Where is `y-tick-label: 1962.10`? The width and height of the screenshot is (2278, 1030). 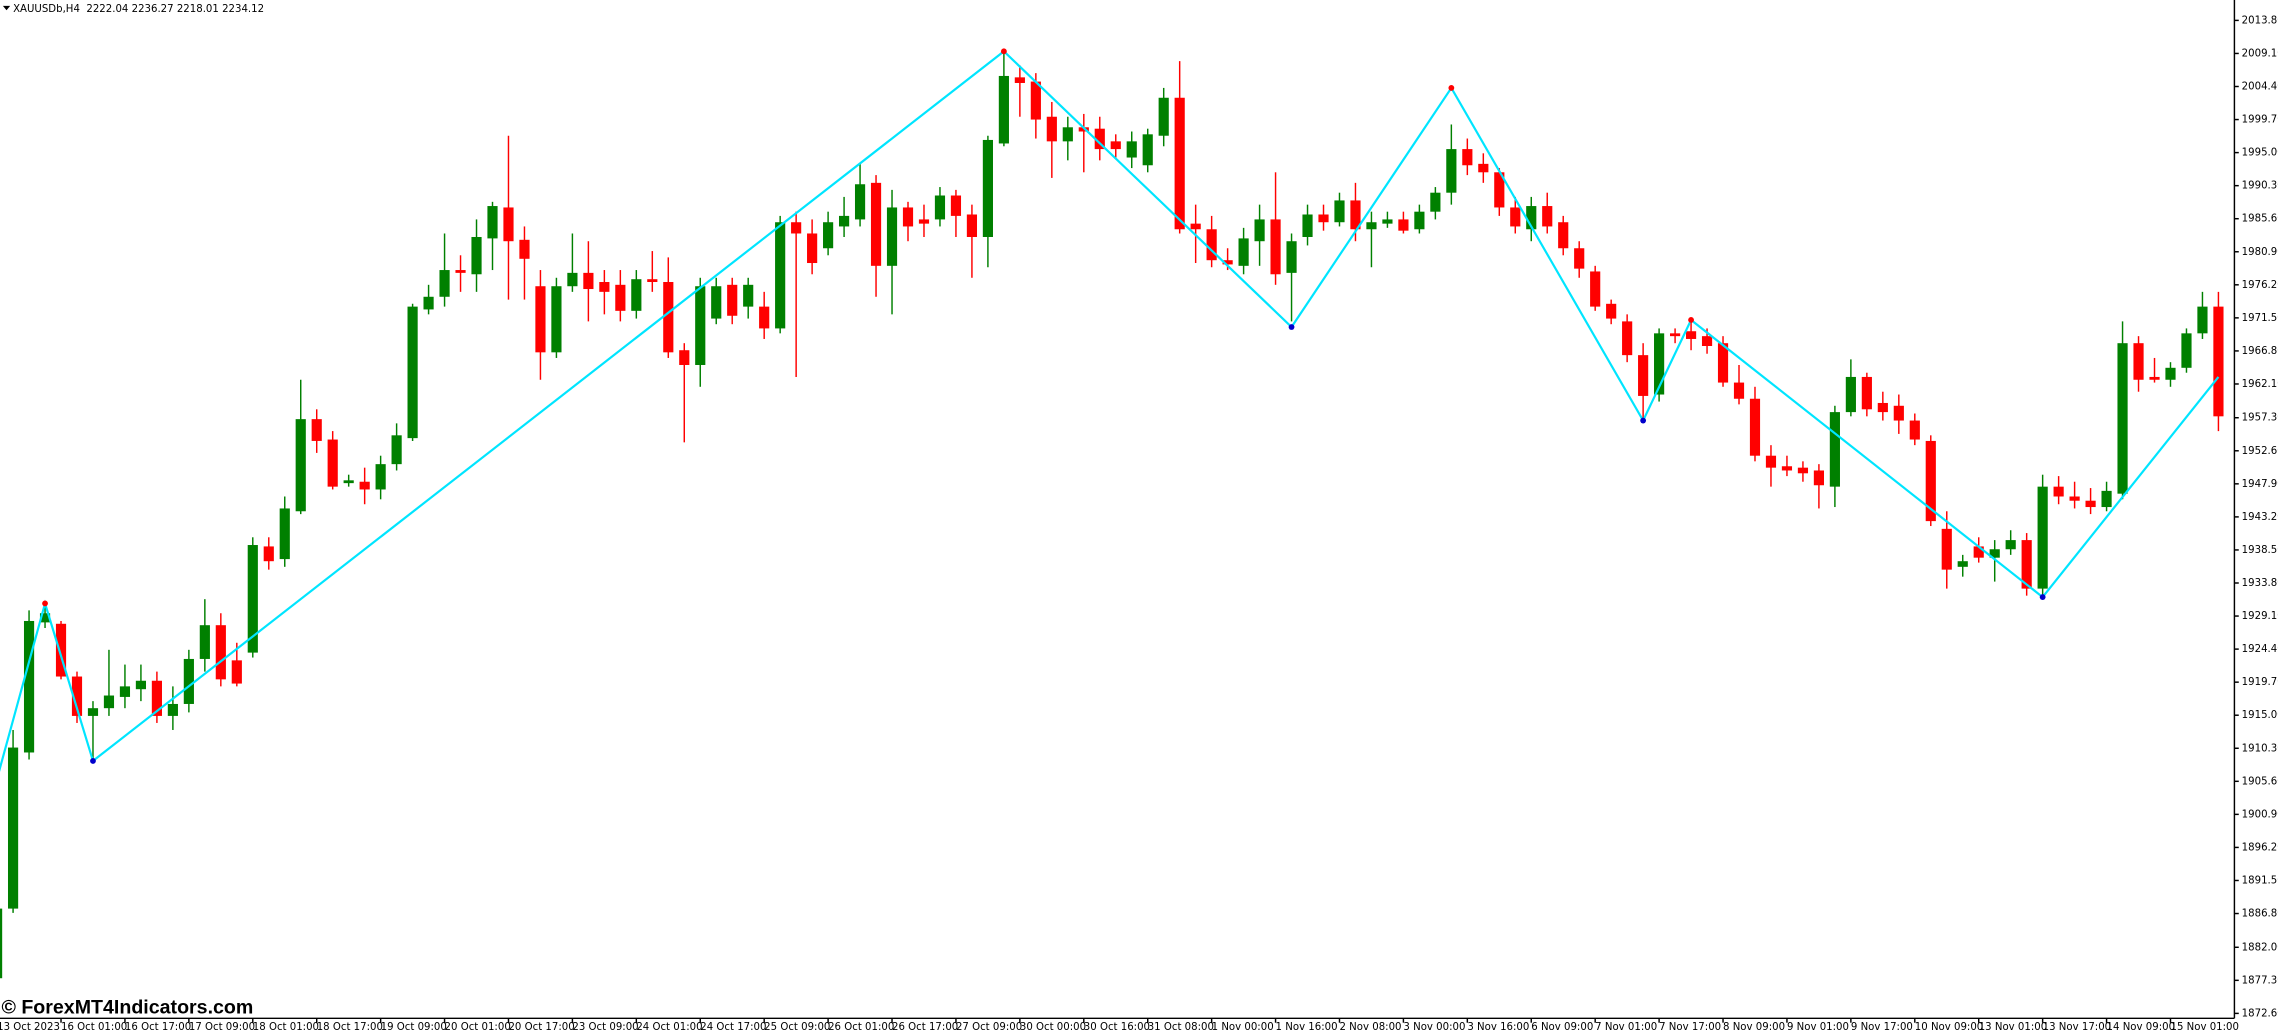 y-tick-label: 1962.10 is located at coordinates (2260, 384).